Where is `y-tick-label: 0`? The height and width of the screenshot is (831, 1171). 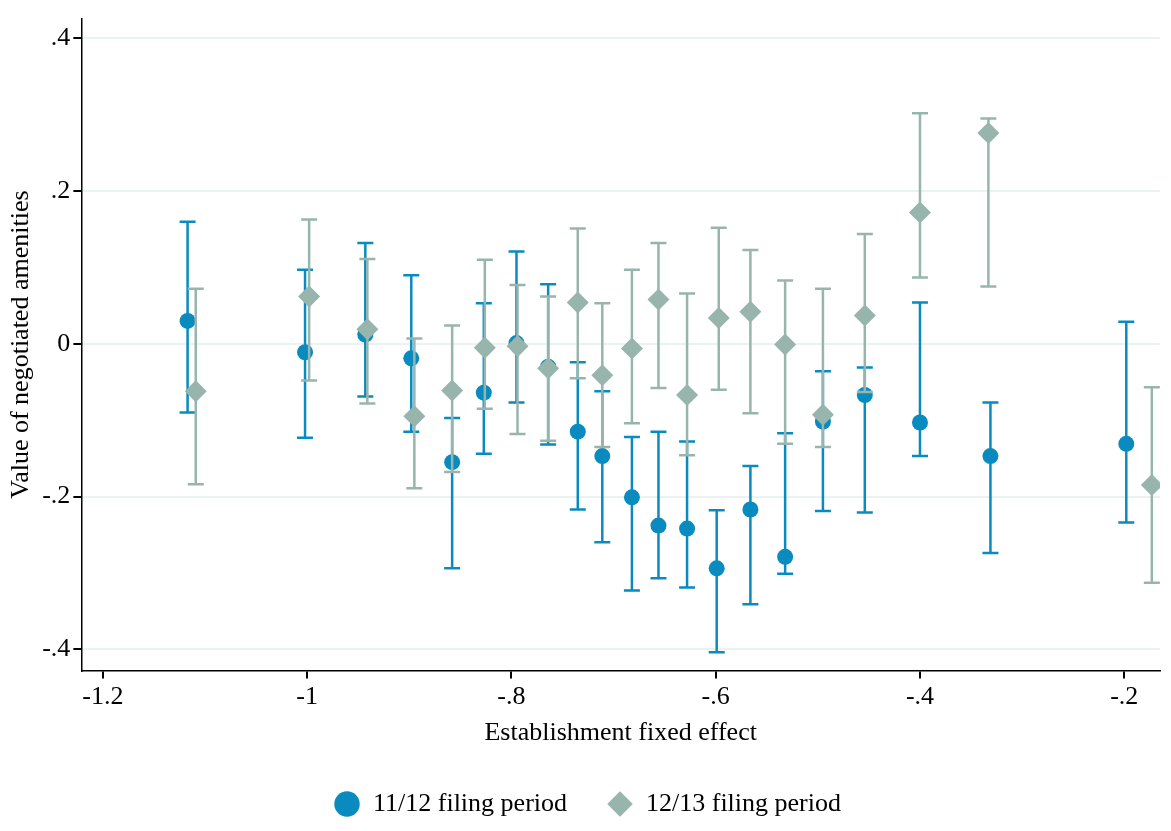
y-tick-label: 0 is located at coordinates (64, 342).